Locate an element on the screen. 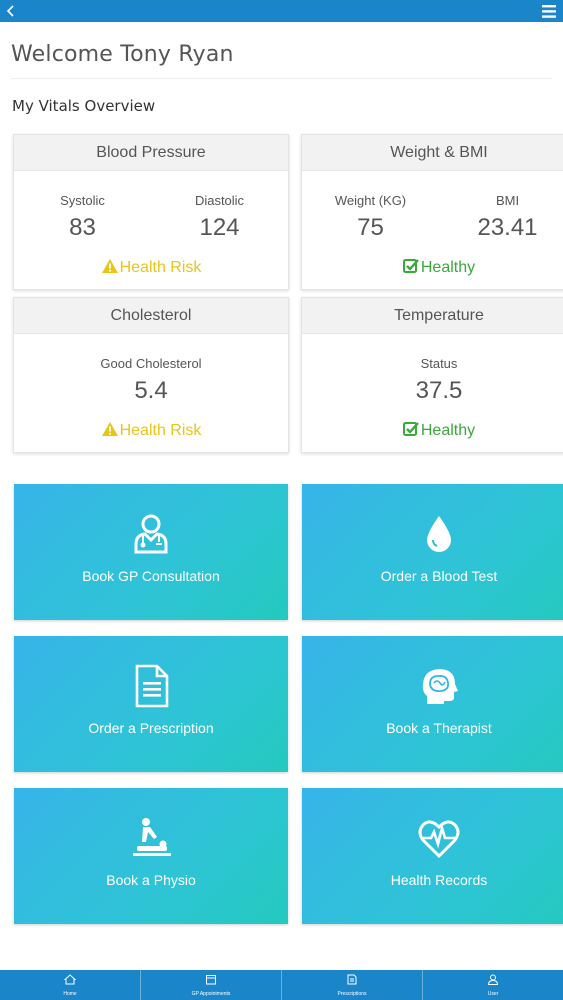 The width and height of the screenshot is (563, 1000). hamburger-menu-icon is located at coordinates (549, 11).